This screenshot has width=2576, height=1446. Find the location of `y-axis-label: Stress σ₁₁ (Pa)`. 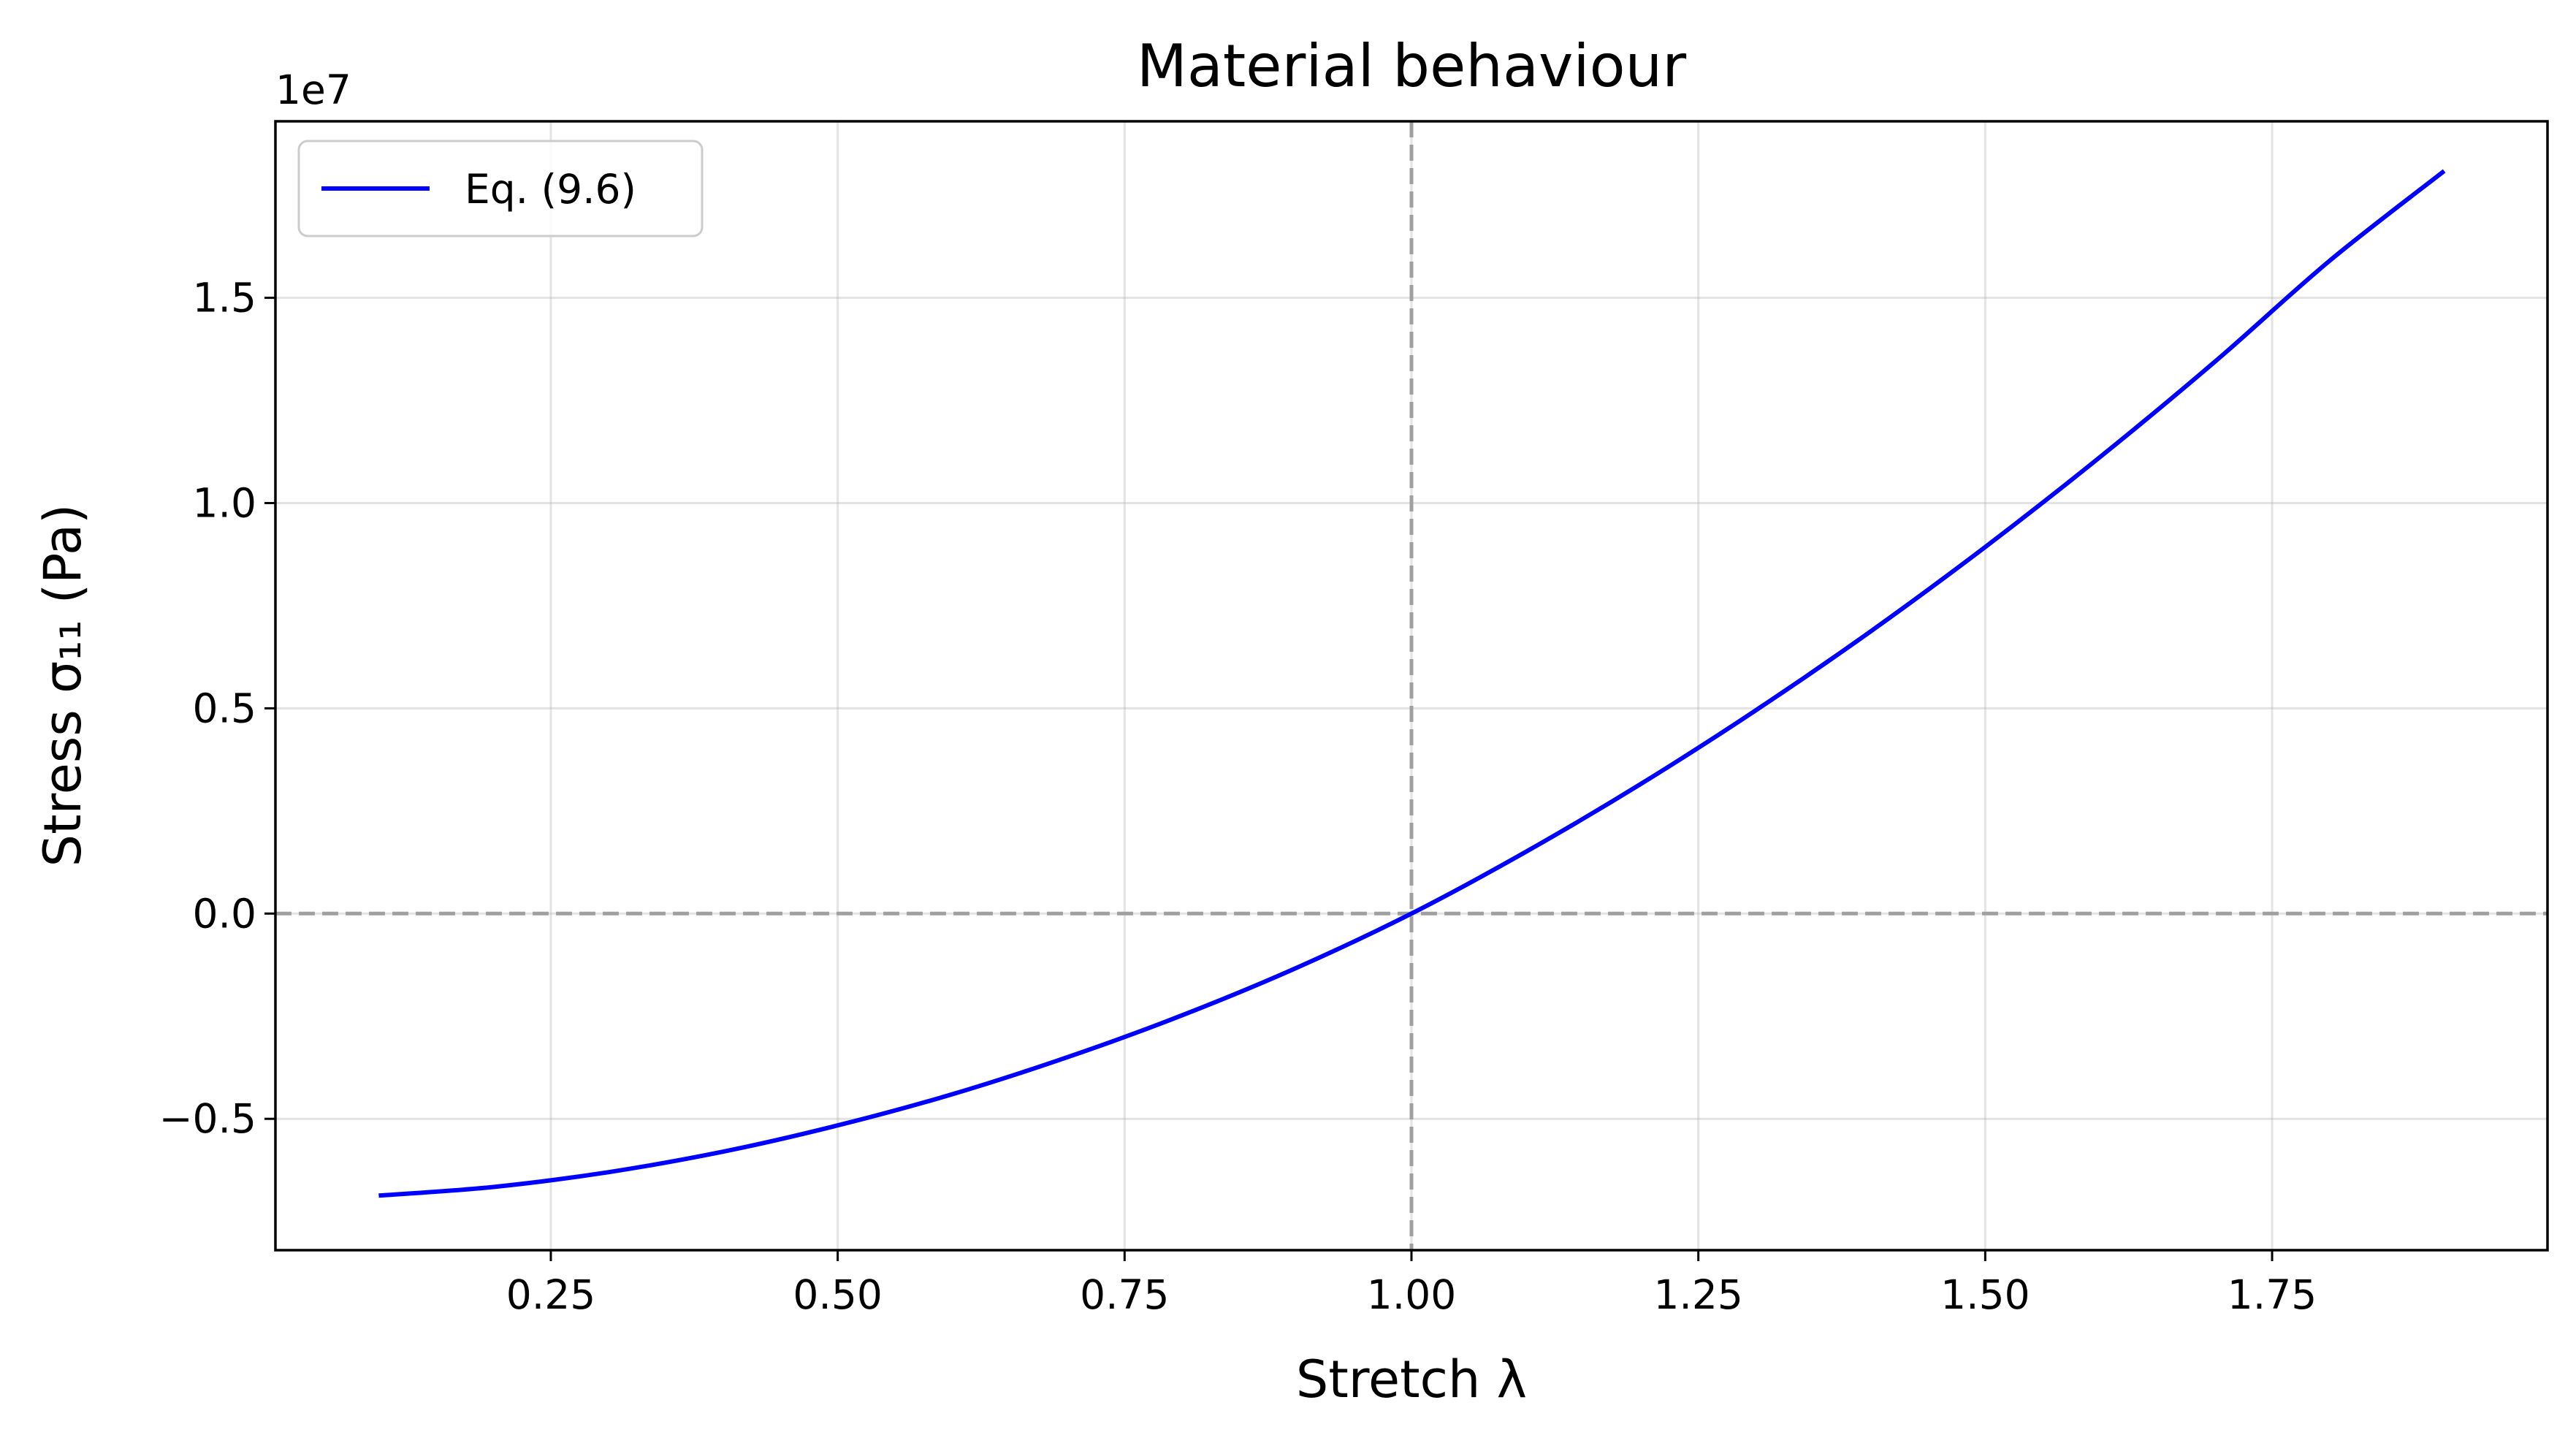

y-axis-label: Stress σ₁₁ (Pa) is located at coordinates (63, 685).